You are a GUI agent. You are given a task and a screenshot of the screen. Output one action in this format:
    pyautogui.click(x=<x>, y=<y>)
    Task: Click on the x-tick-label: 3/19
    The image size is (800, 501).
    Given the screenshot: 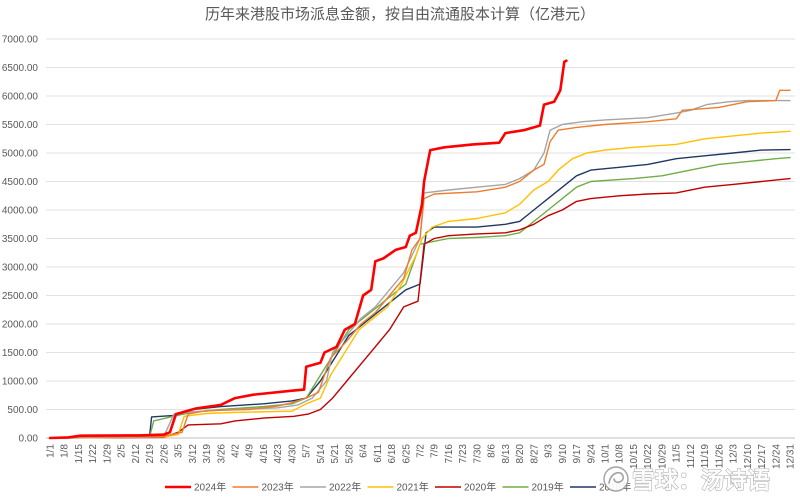 What is the action you would take?
    pyautogui.click(x=207, y=454)
    